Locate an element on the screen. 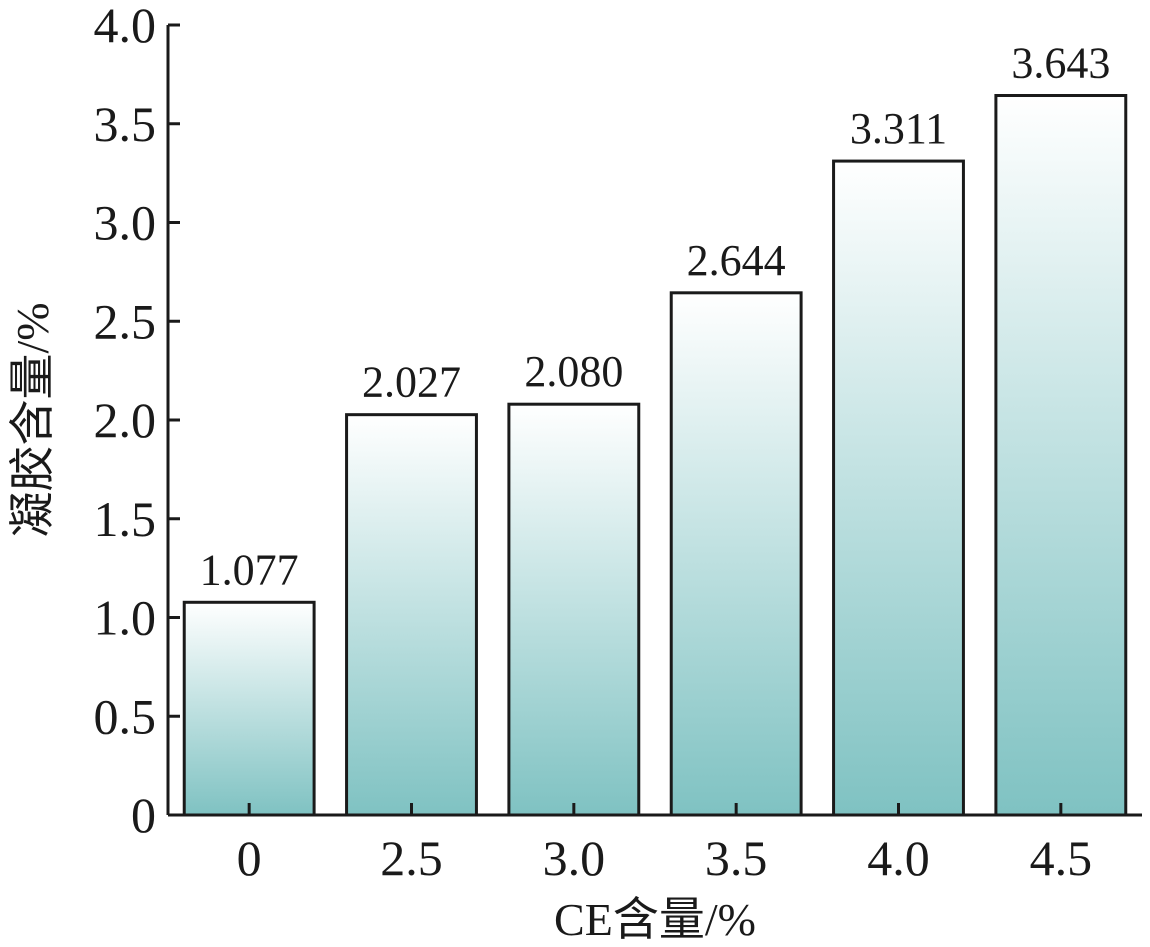 Image resolution: width=1150 pixels, height=947 pixels. x-tick-label: 4.0 is located at coordinates (898, 858).